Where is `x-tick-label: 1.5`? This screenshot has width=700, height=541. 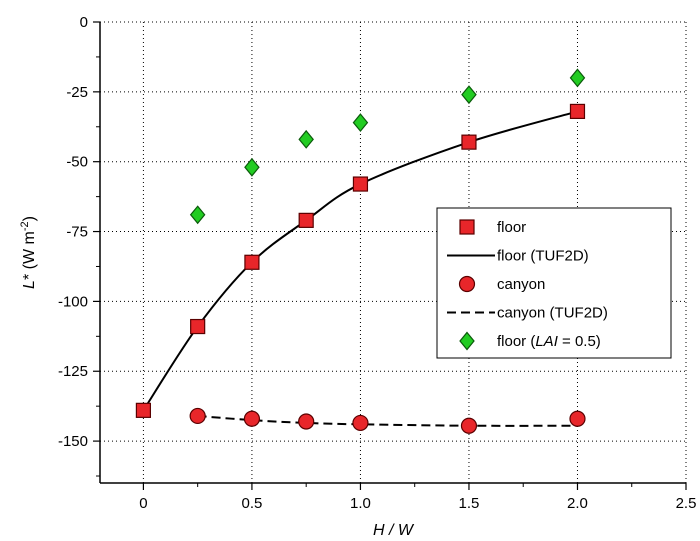 x-tick-label: 1.5 is located at coordinates (469, 503).